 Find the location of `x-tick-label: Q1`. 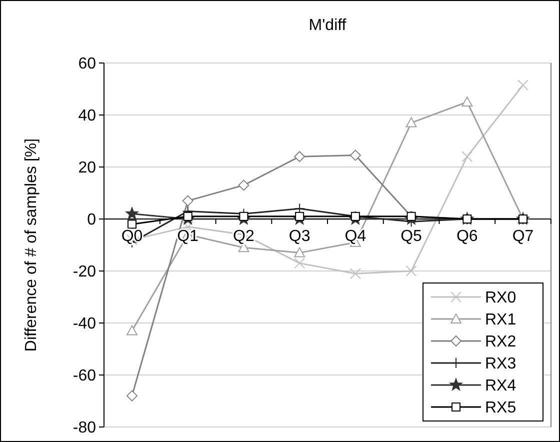

x-tick-label: Q1 is located at coordinates (188, 236).